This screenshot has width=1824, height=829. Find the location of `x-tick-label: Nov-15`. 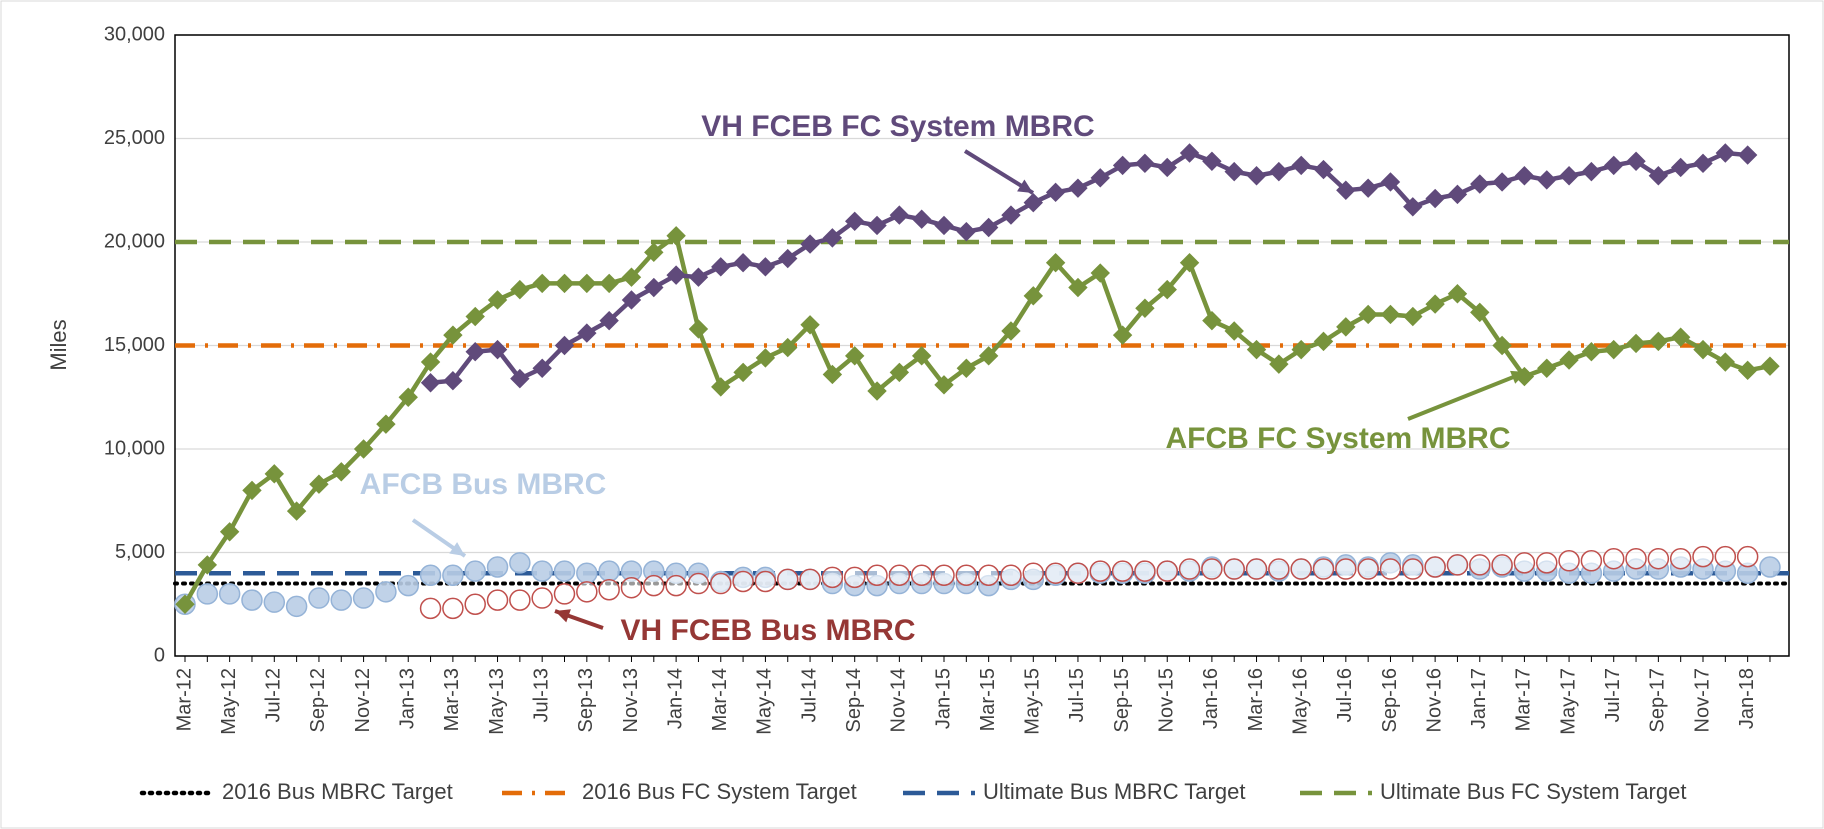

x-tick-label: Nov-15 is located at coordinates (1167, 700).